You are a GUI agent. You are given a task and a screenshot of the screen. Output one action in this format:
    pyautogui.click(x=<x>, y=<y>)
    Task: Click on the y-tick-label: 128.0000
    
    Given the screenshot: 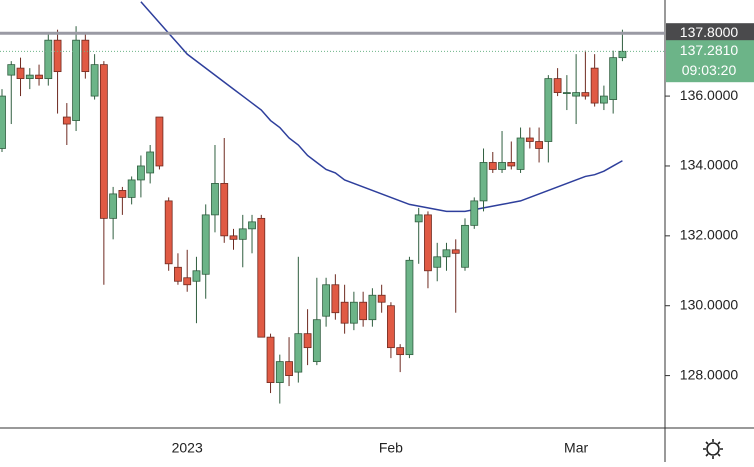 What is the action you would take?
    pyautogui.click(x=709, y=374)
    